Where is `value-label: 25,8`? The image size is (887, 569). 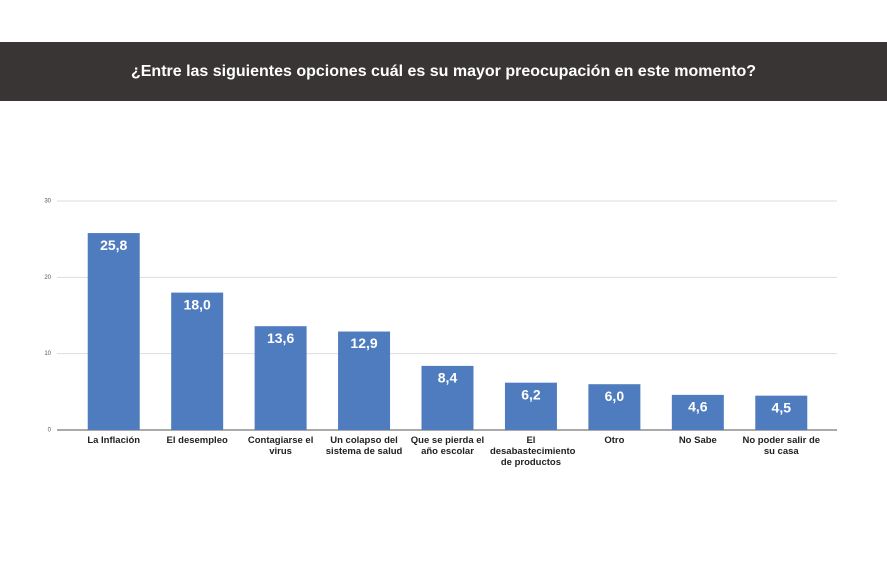 value-label: 25,8 is located at coordinates (113, 245).